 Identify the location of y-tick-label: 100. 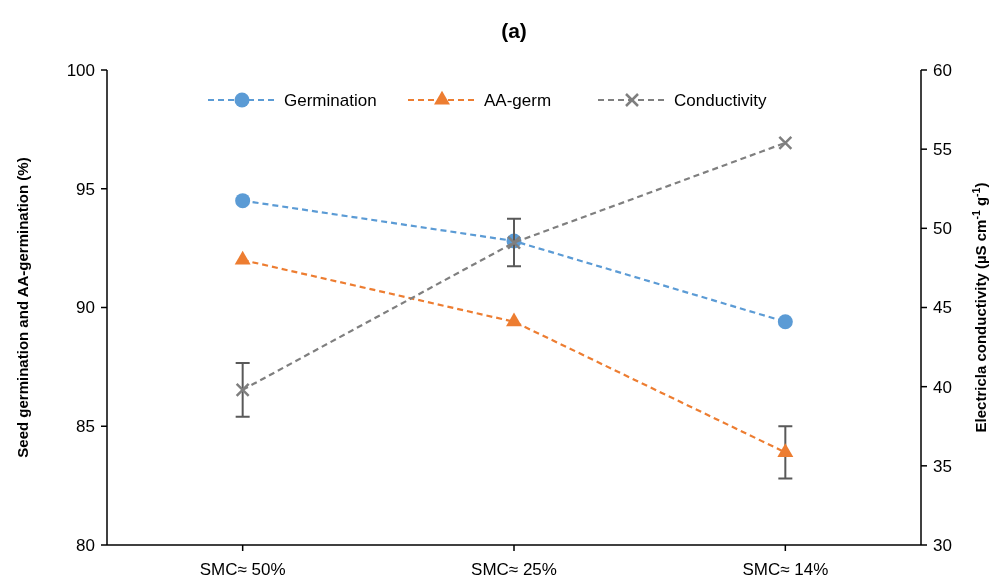
(80, 70).